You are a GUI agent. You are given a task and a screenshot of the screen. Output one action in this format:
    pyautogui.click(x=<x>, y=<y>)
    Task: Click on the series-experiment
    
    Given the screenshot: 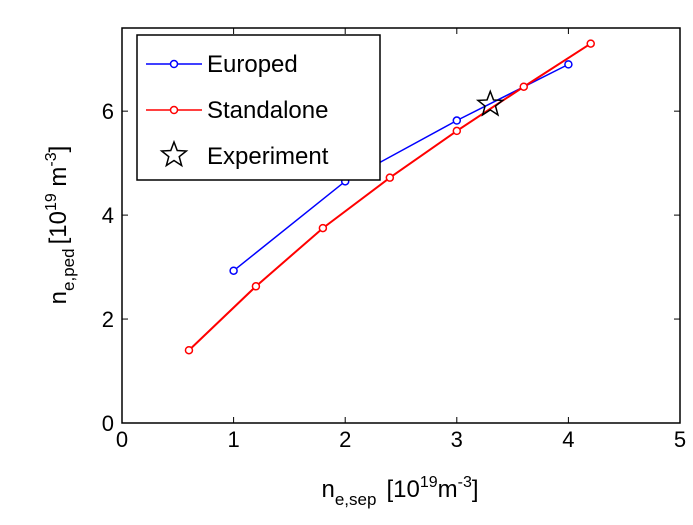 What is the action you would take?
    pyautogui.click(x=490, y=103)
    